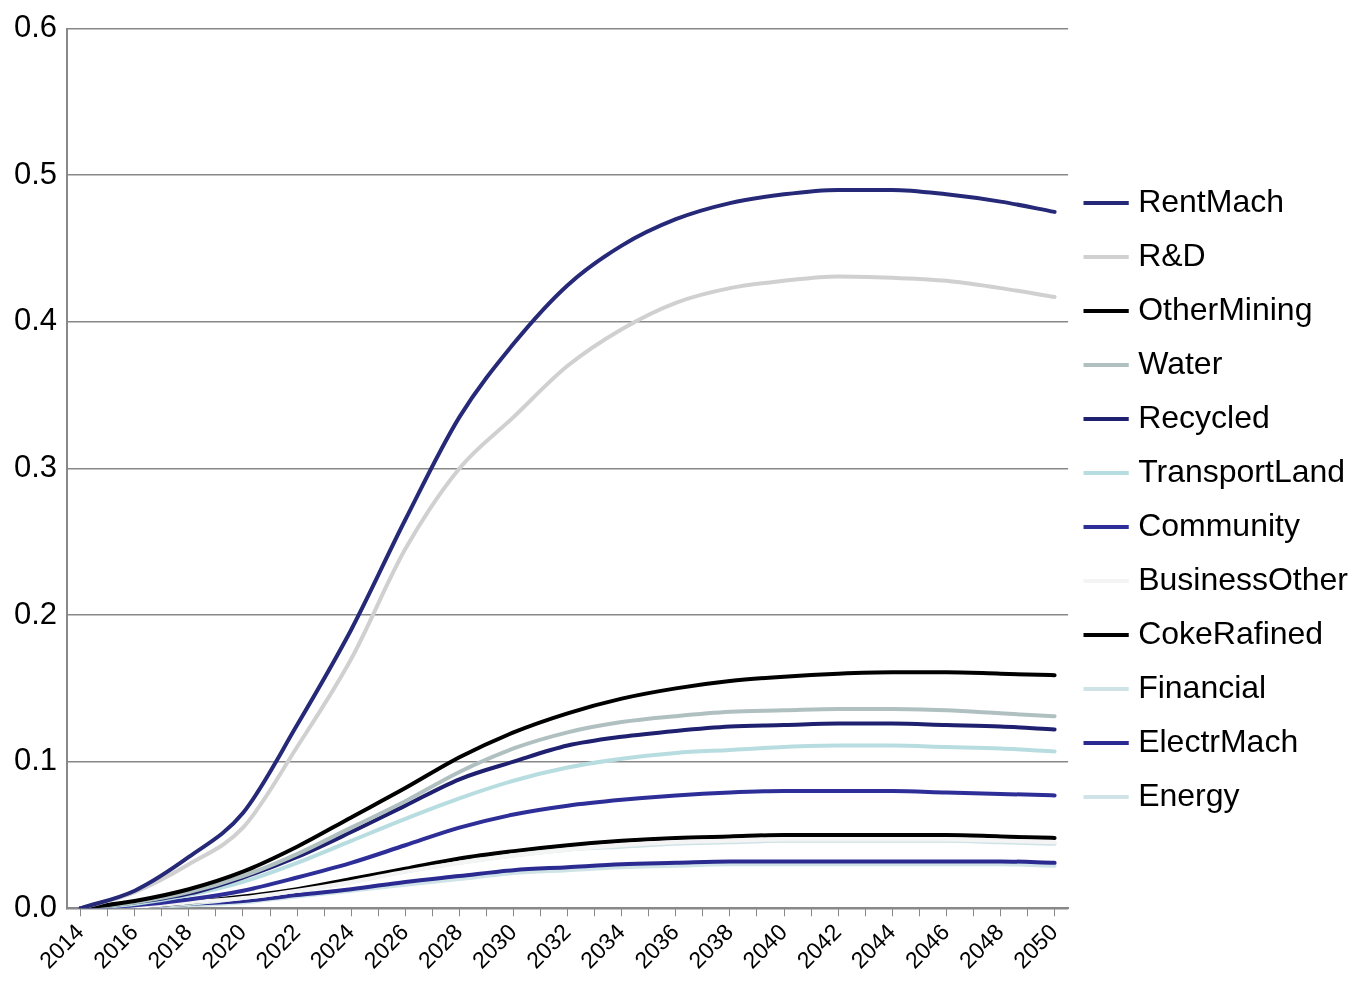 The height and width of the screenshot is (982, 1366). Describe the element at coordinates (1211, 200) in the screenshot. I see `legend-label: RentMach` at that location.